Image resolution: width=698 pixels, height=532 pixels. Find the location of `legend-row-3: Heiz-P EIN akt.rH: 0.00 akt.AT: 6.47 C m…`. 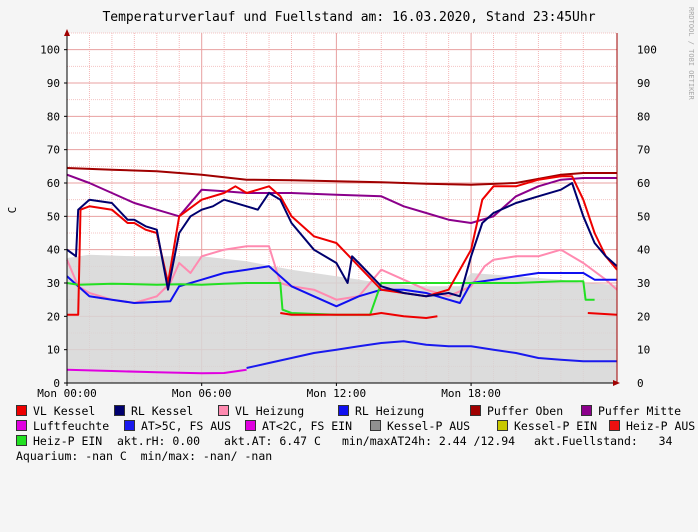

legend-row-3: Heiz-P EIN akt.rH: 0.00 akt.AT: 6.47 C m… is located at coordinates (344, 441).